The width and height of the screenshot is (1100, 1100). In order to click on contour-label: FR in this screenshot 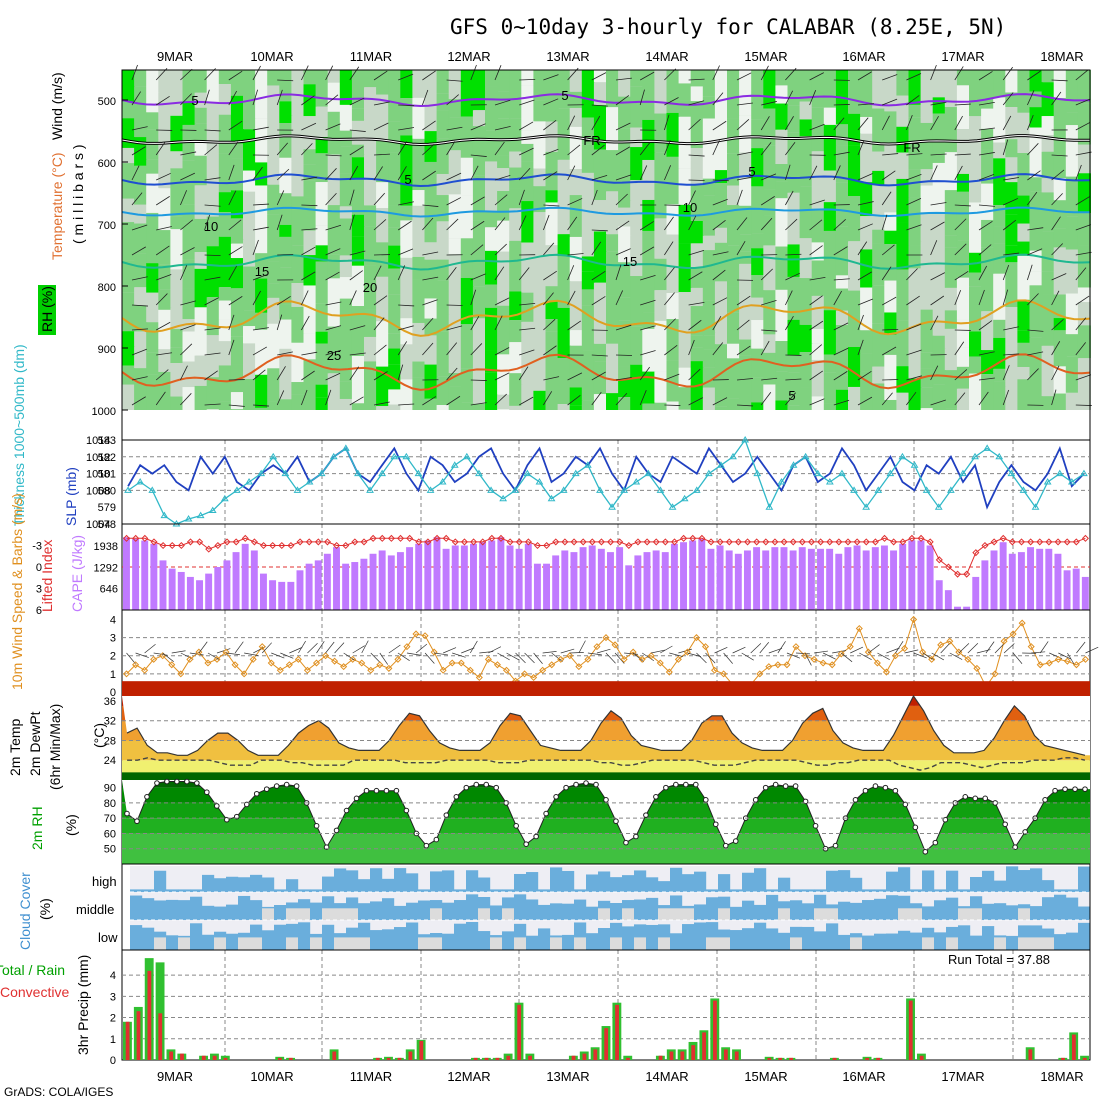, I will do `click(911, 147)`.